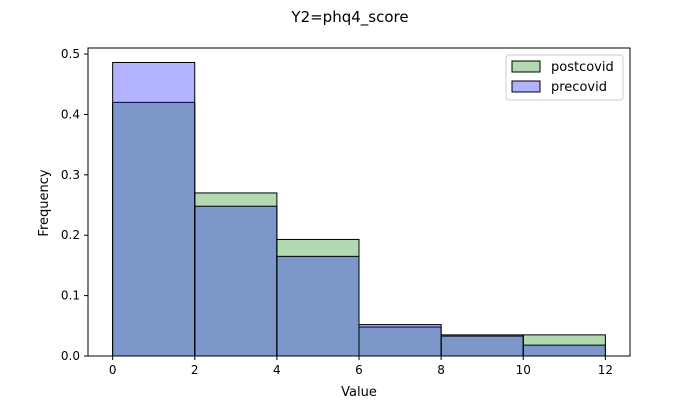 Image resolution: width=700 pixels, height=404 pixels. I want to click on y-tick-label: 0.4, so click(70, 114).